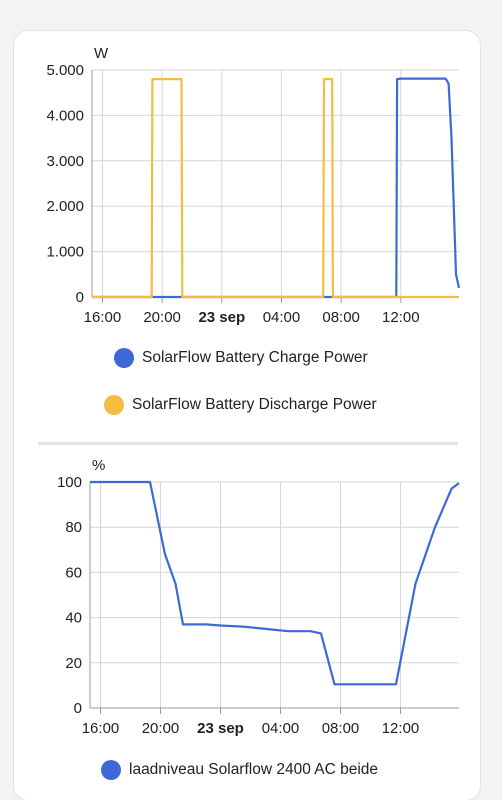 The height and width of the screenshot is (800, 502). I want to click on legend-item-soc: laadniveau Solarflow 2400 AC beide, so click(239, 770).